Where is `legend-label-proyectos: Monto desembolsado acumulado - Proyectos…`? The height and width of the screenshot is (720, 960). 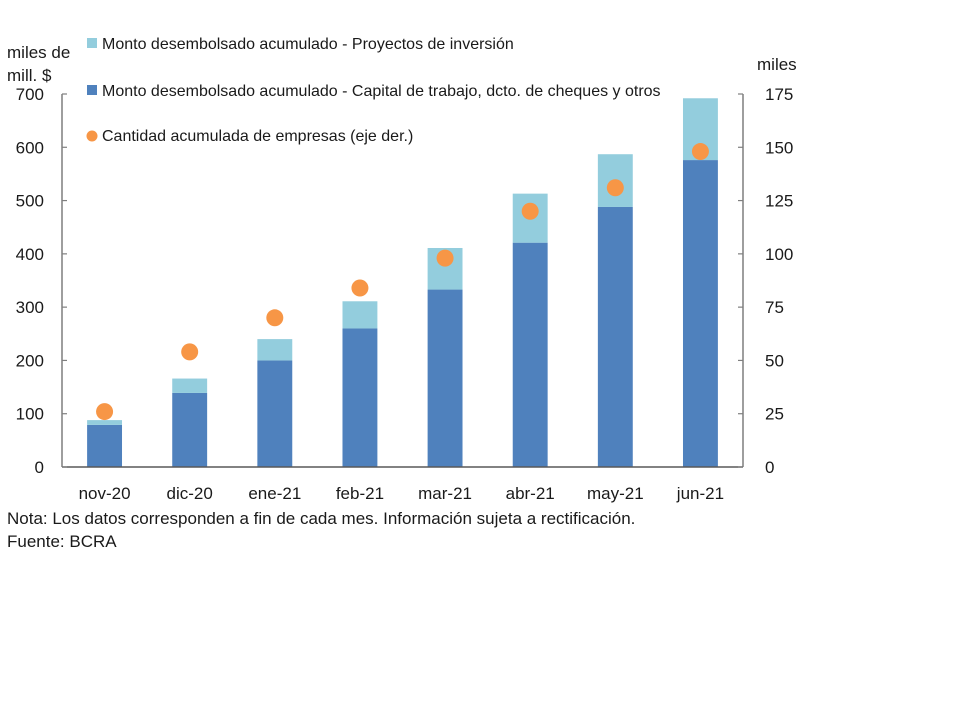 legend-label-proyectos: Monto desembolsado acumulado - Proyectos… is located at coordinates (308, 44).